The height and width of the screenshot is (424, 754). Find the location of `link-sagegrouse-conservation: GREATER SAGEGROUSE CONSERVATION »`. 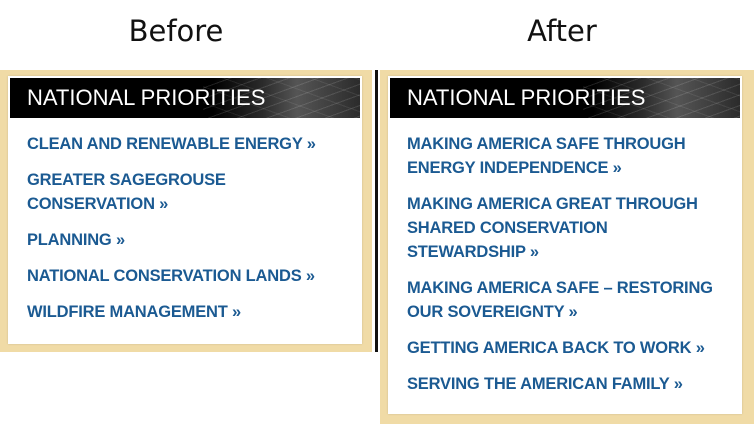

link-sagegrouse-conservation: GREATER SAGEGROUSE CONSERVATION » is located at coordinates (126, 192).